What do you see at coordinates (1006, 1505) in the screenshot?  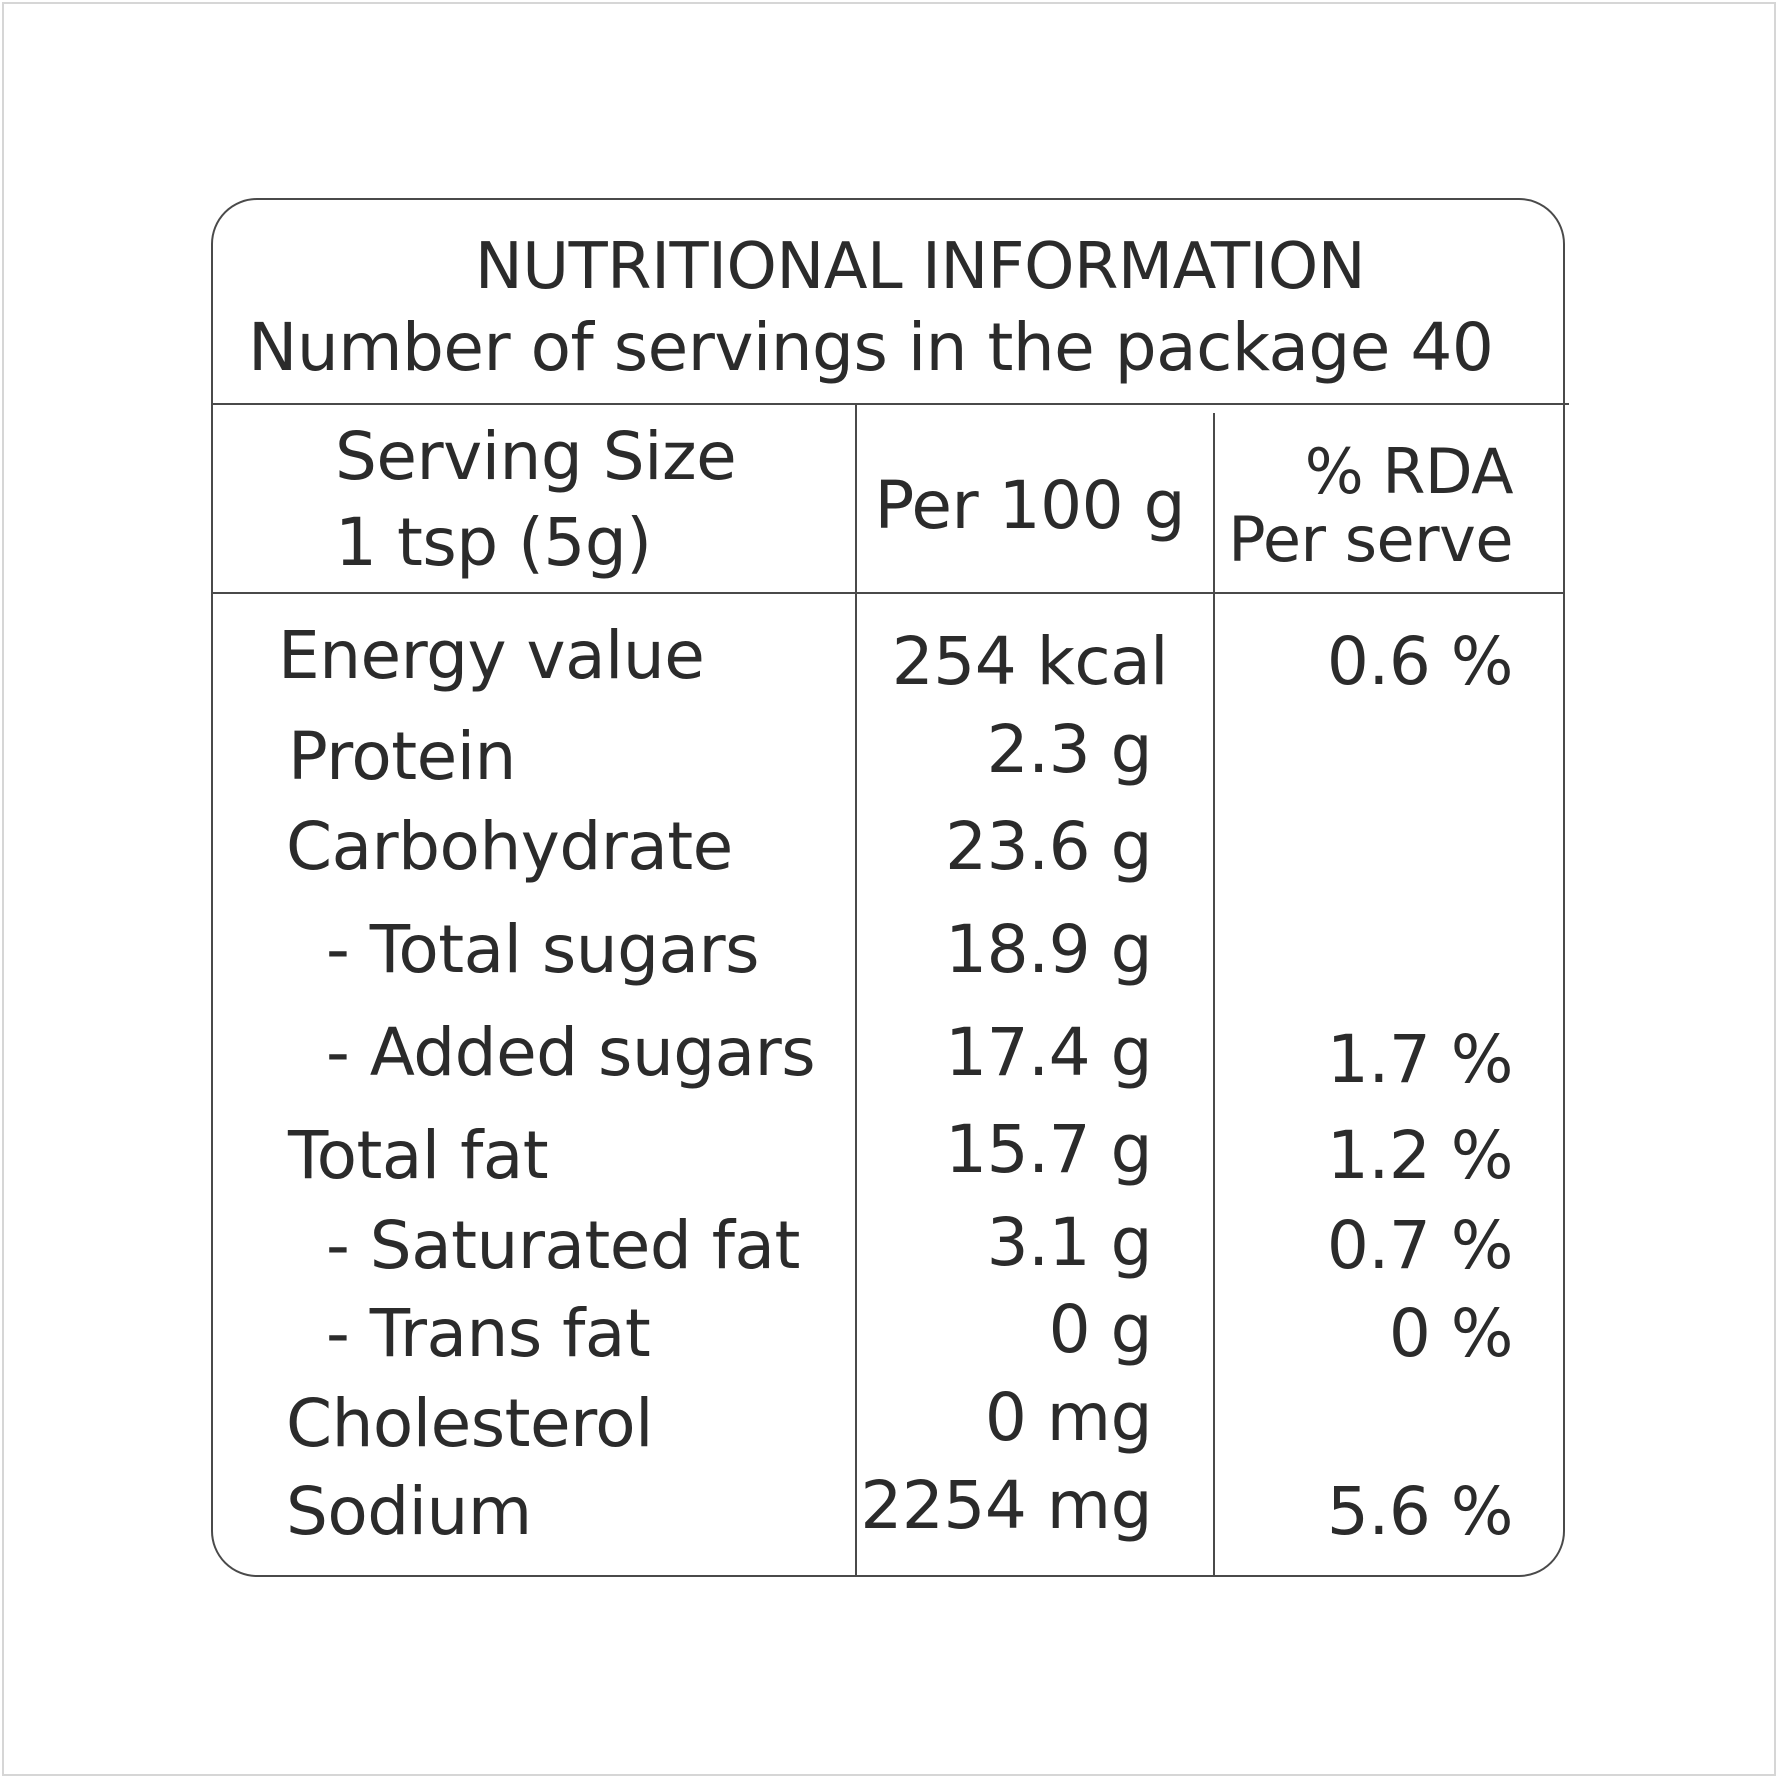 I see `nutrient-per100: 2254 mg` at bounding box center [1006, 1505].